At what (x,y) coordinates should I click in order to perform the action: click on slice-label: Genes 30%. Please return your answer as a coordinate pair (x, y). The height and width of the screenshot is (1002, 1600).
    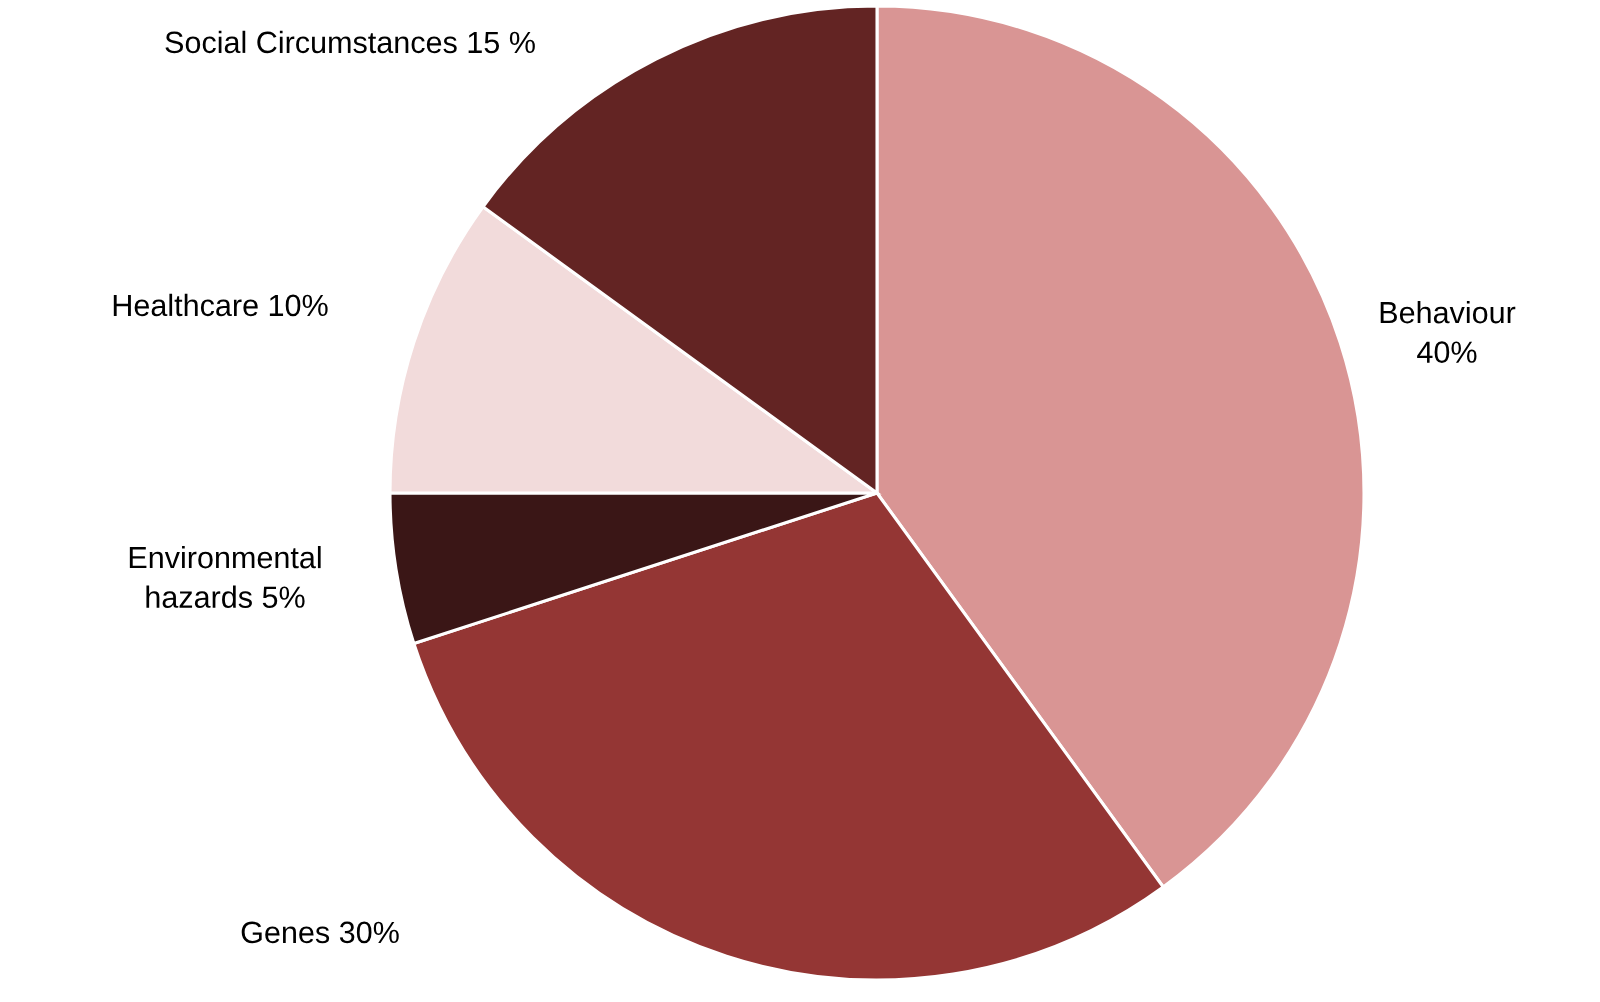
    Looking at the image, I should click on (320, 932).